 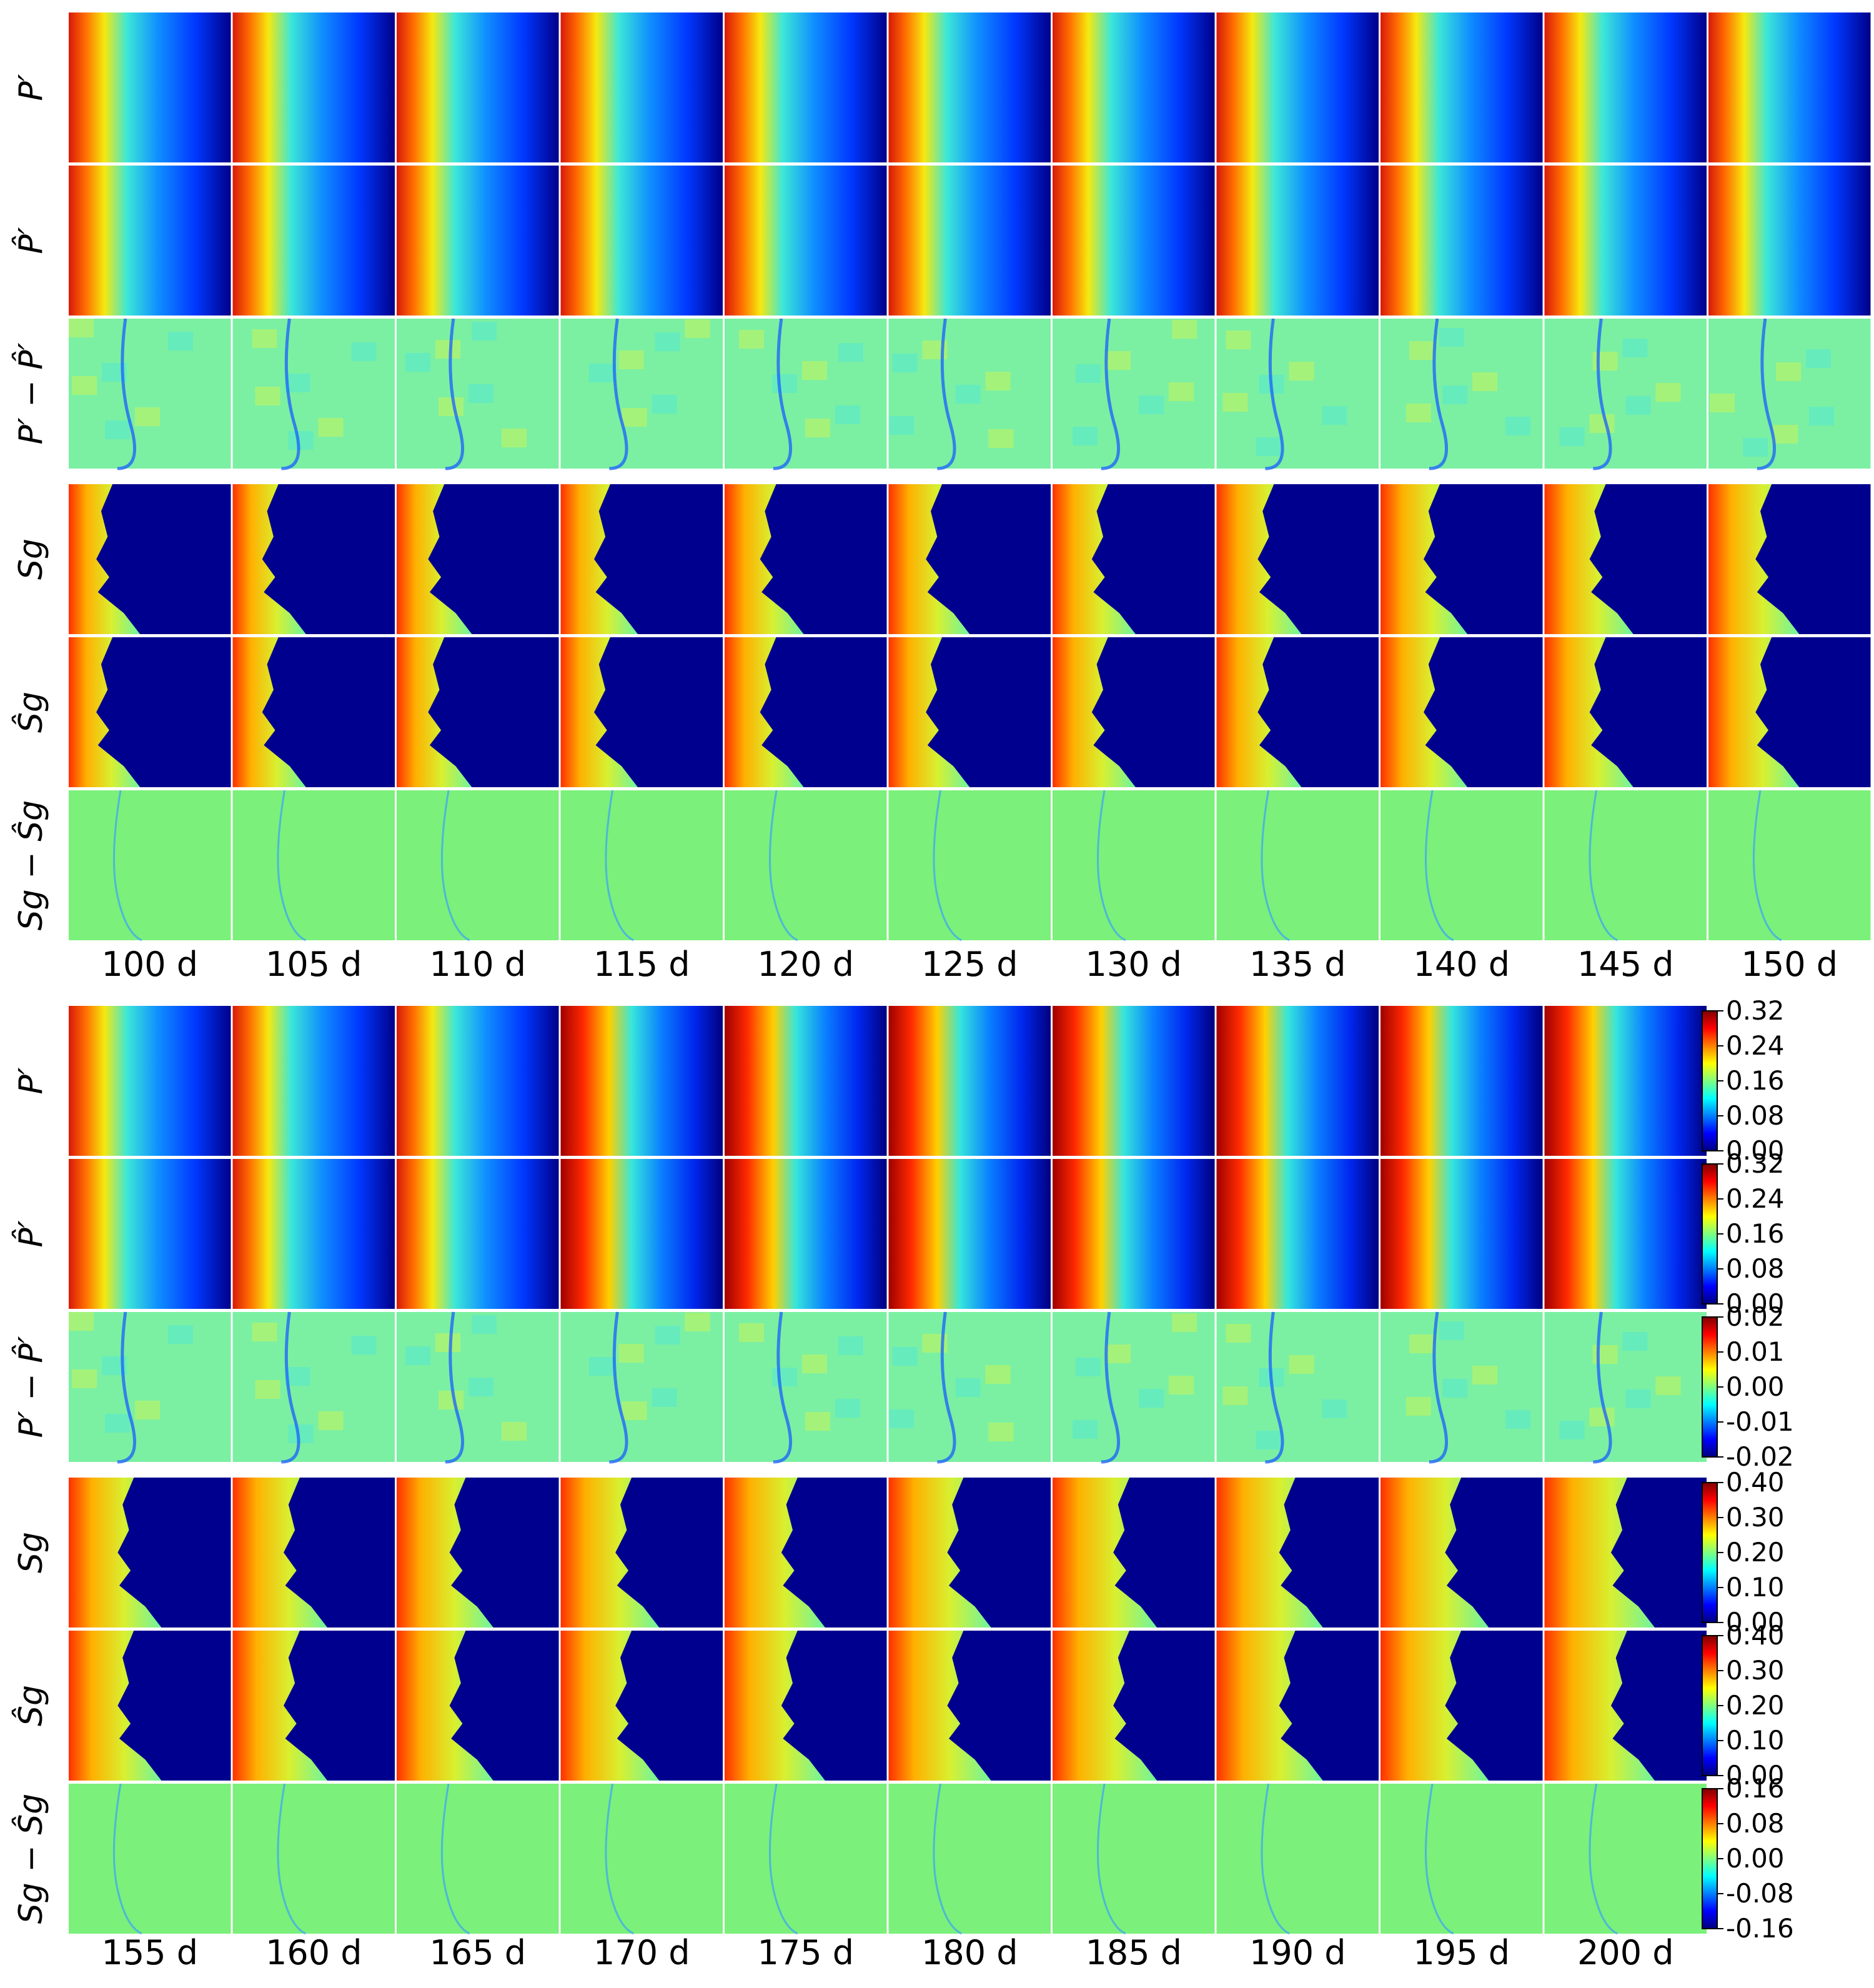 I want to click on row-label: Sg − Ŝg, so click(x=31, y=865).